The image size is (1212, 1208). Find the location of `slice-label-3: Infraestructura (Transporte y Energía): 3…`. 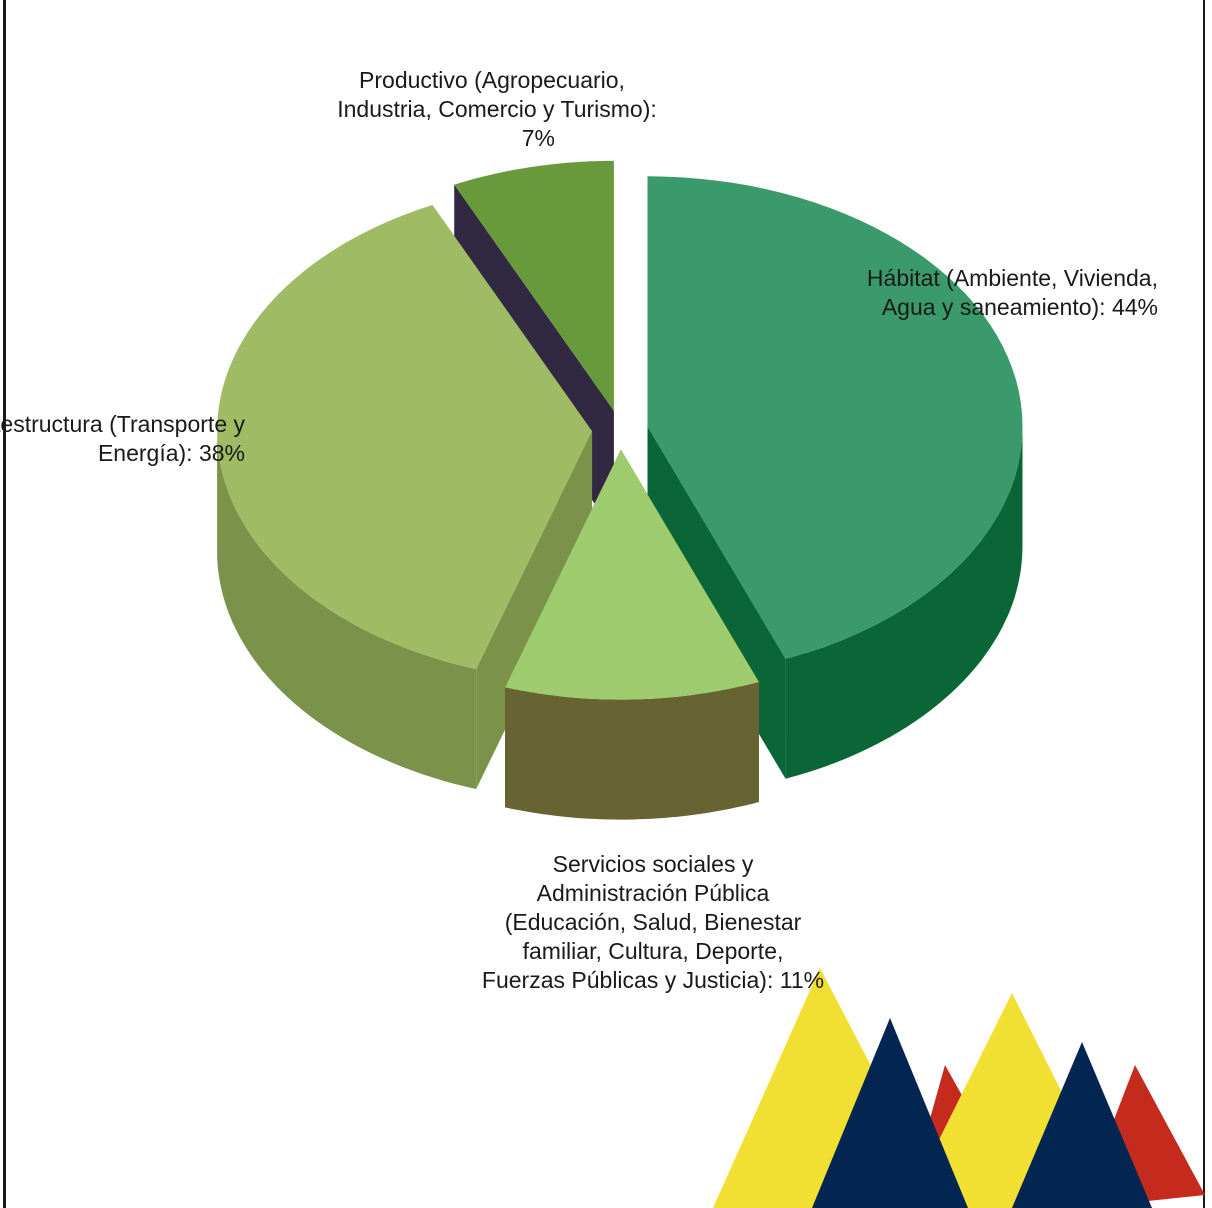

slice-label-3: Infraestructura (Transporte y Energía): 3… is located at coordinates (122, 438).